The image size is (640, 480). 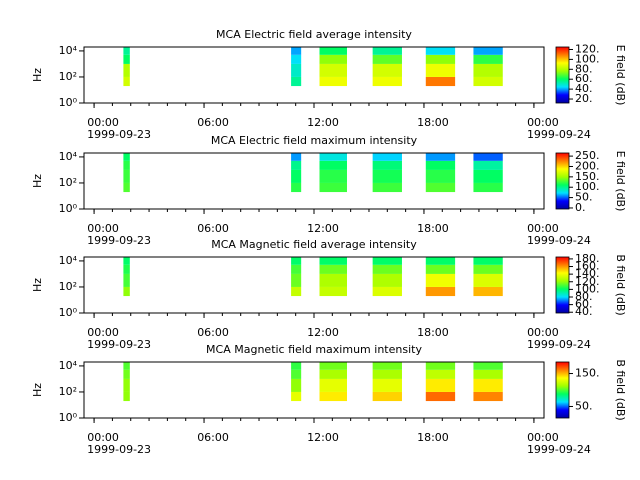 What do you see at coordinates (68, 365) in the screenshot?
I see `y-tick-label: 10⁴` at bounding box center [68, 365].